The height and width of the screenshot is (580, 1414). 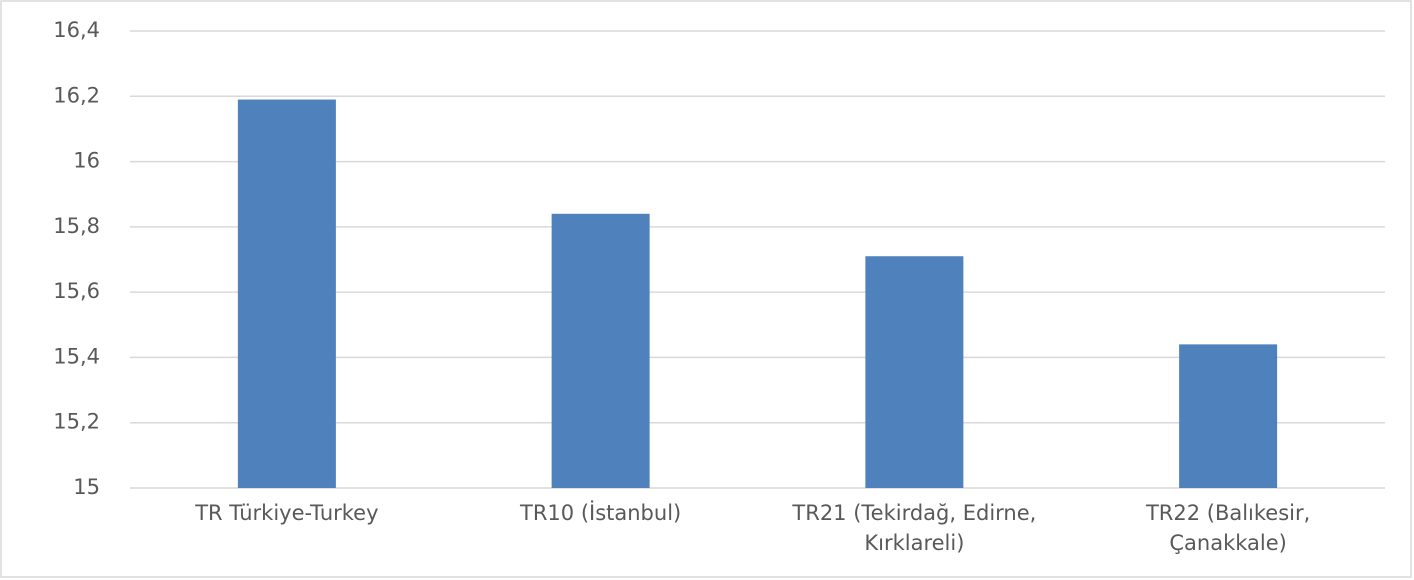 I want to click on y-tick-label: 15,4, so click(x=76, y=356).